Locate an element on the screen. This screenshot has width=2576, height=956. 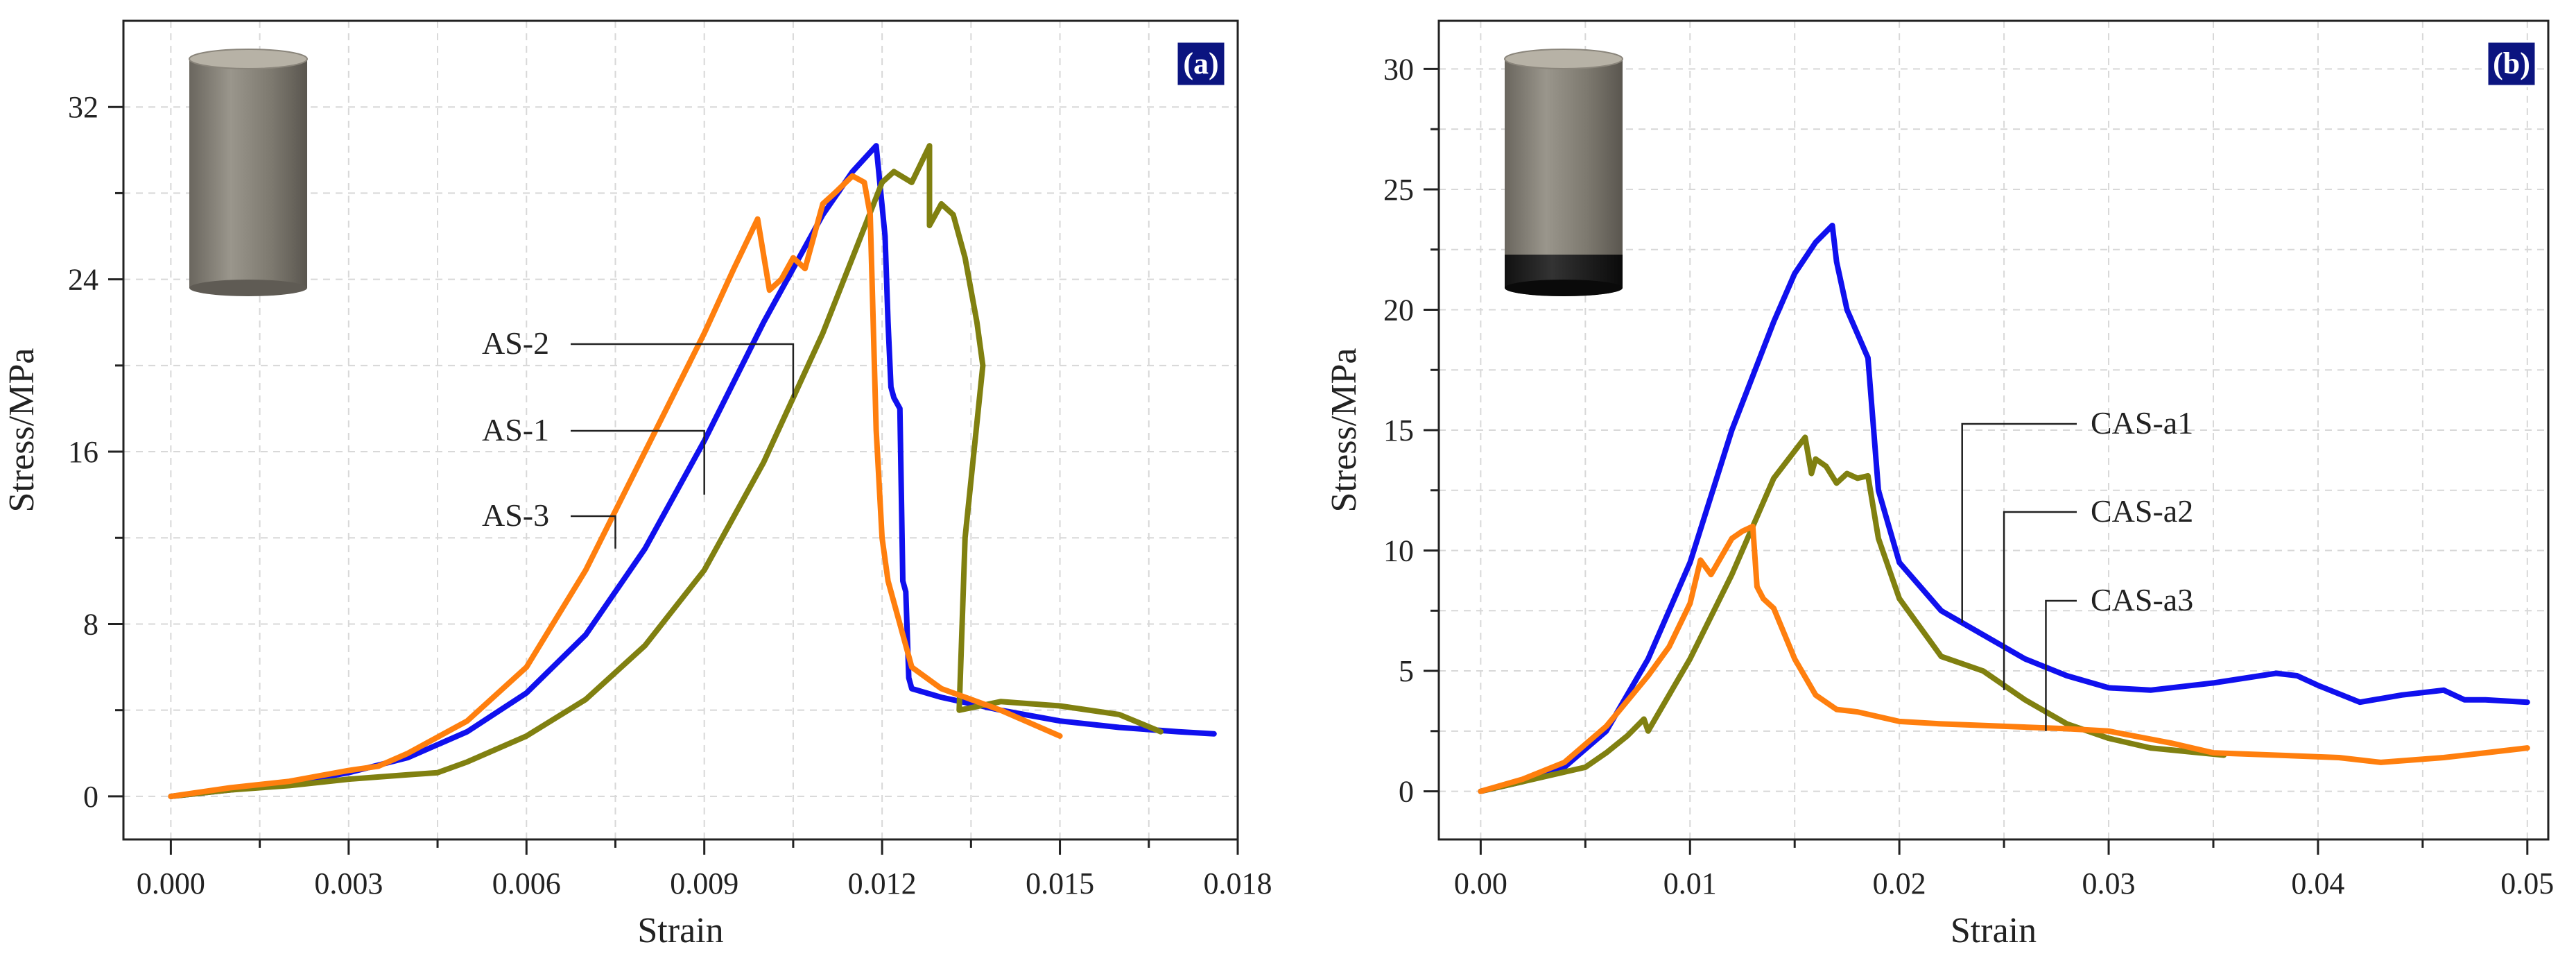
annotation-label: AS-1 is located at coordinates (515, 429).